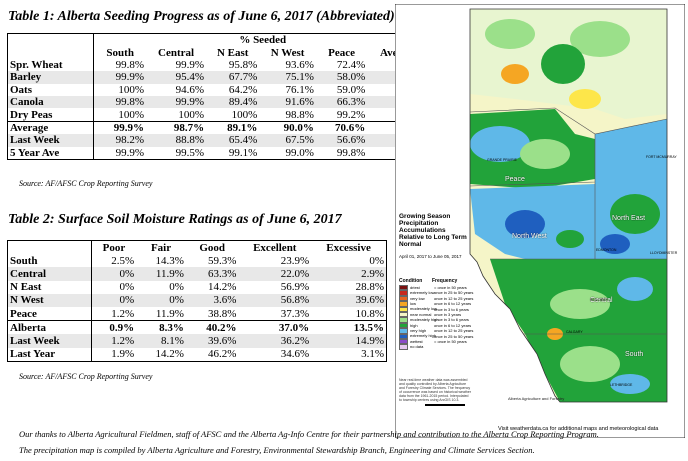  I want to click on row-label: N West, so click(49, 300).